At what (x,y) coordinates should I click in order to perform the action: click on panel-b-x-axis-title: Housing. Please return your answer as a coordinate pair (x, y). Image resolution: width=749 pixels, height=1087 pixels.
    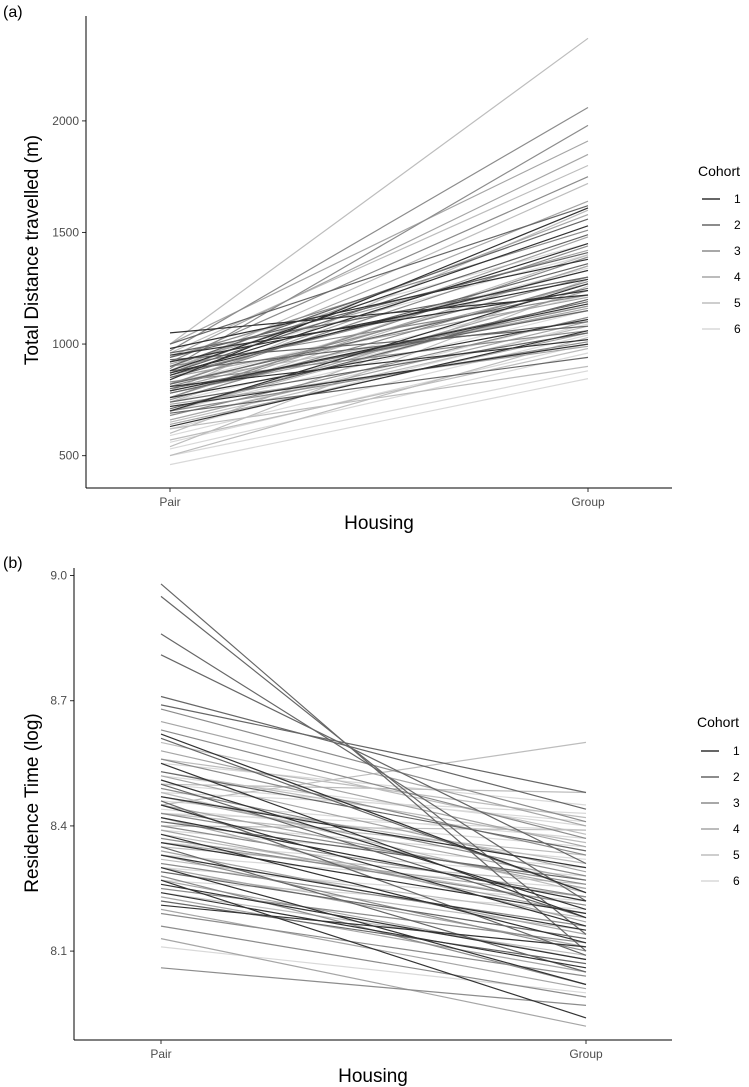
    Looking at the image, I should click on (373, 1076).